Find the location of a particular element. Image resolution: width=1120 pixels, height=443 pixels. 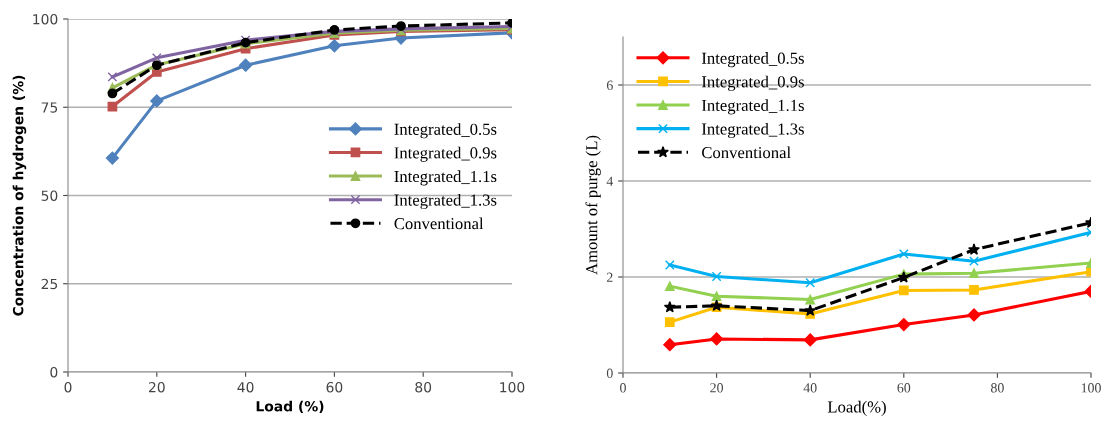

y-tick-label: 4 is located at coordinates (610, 181).